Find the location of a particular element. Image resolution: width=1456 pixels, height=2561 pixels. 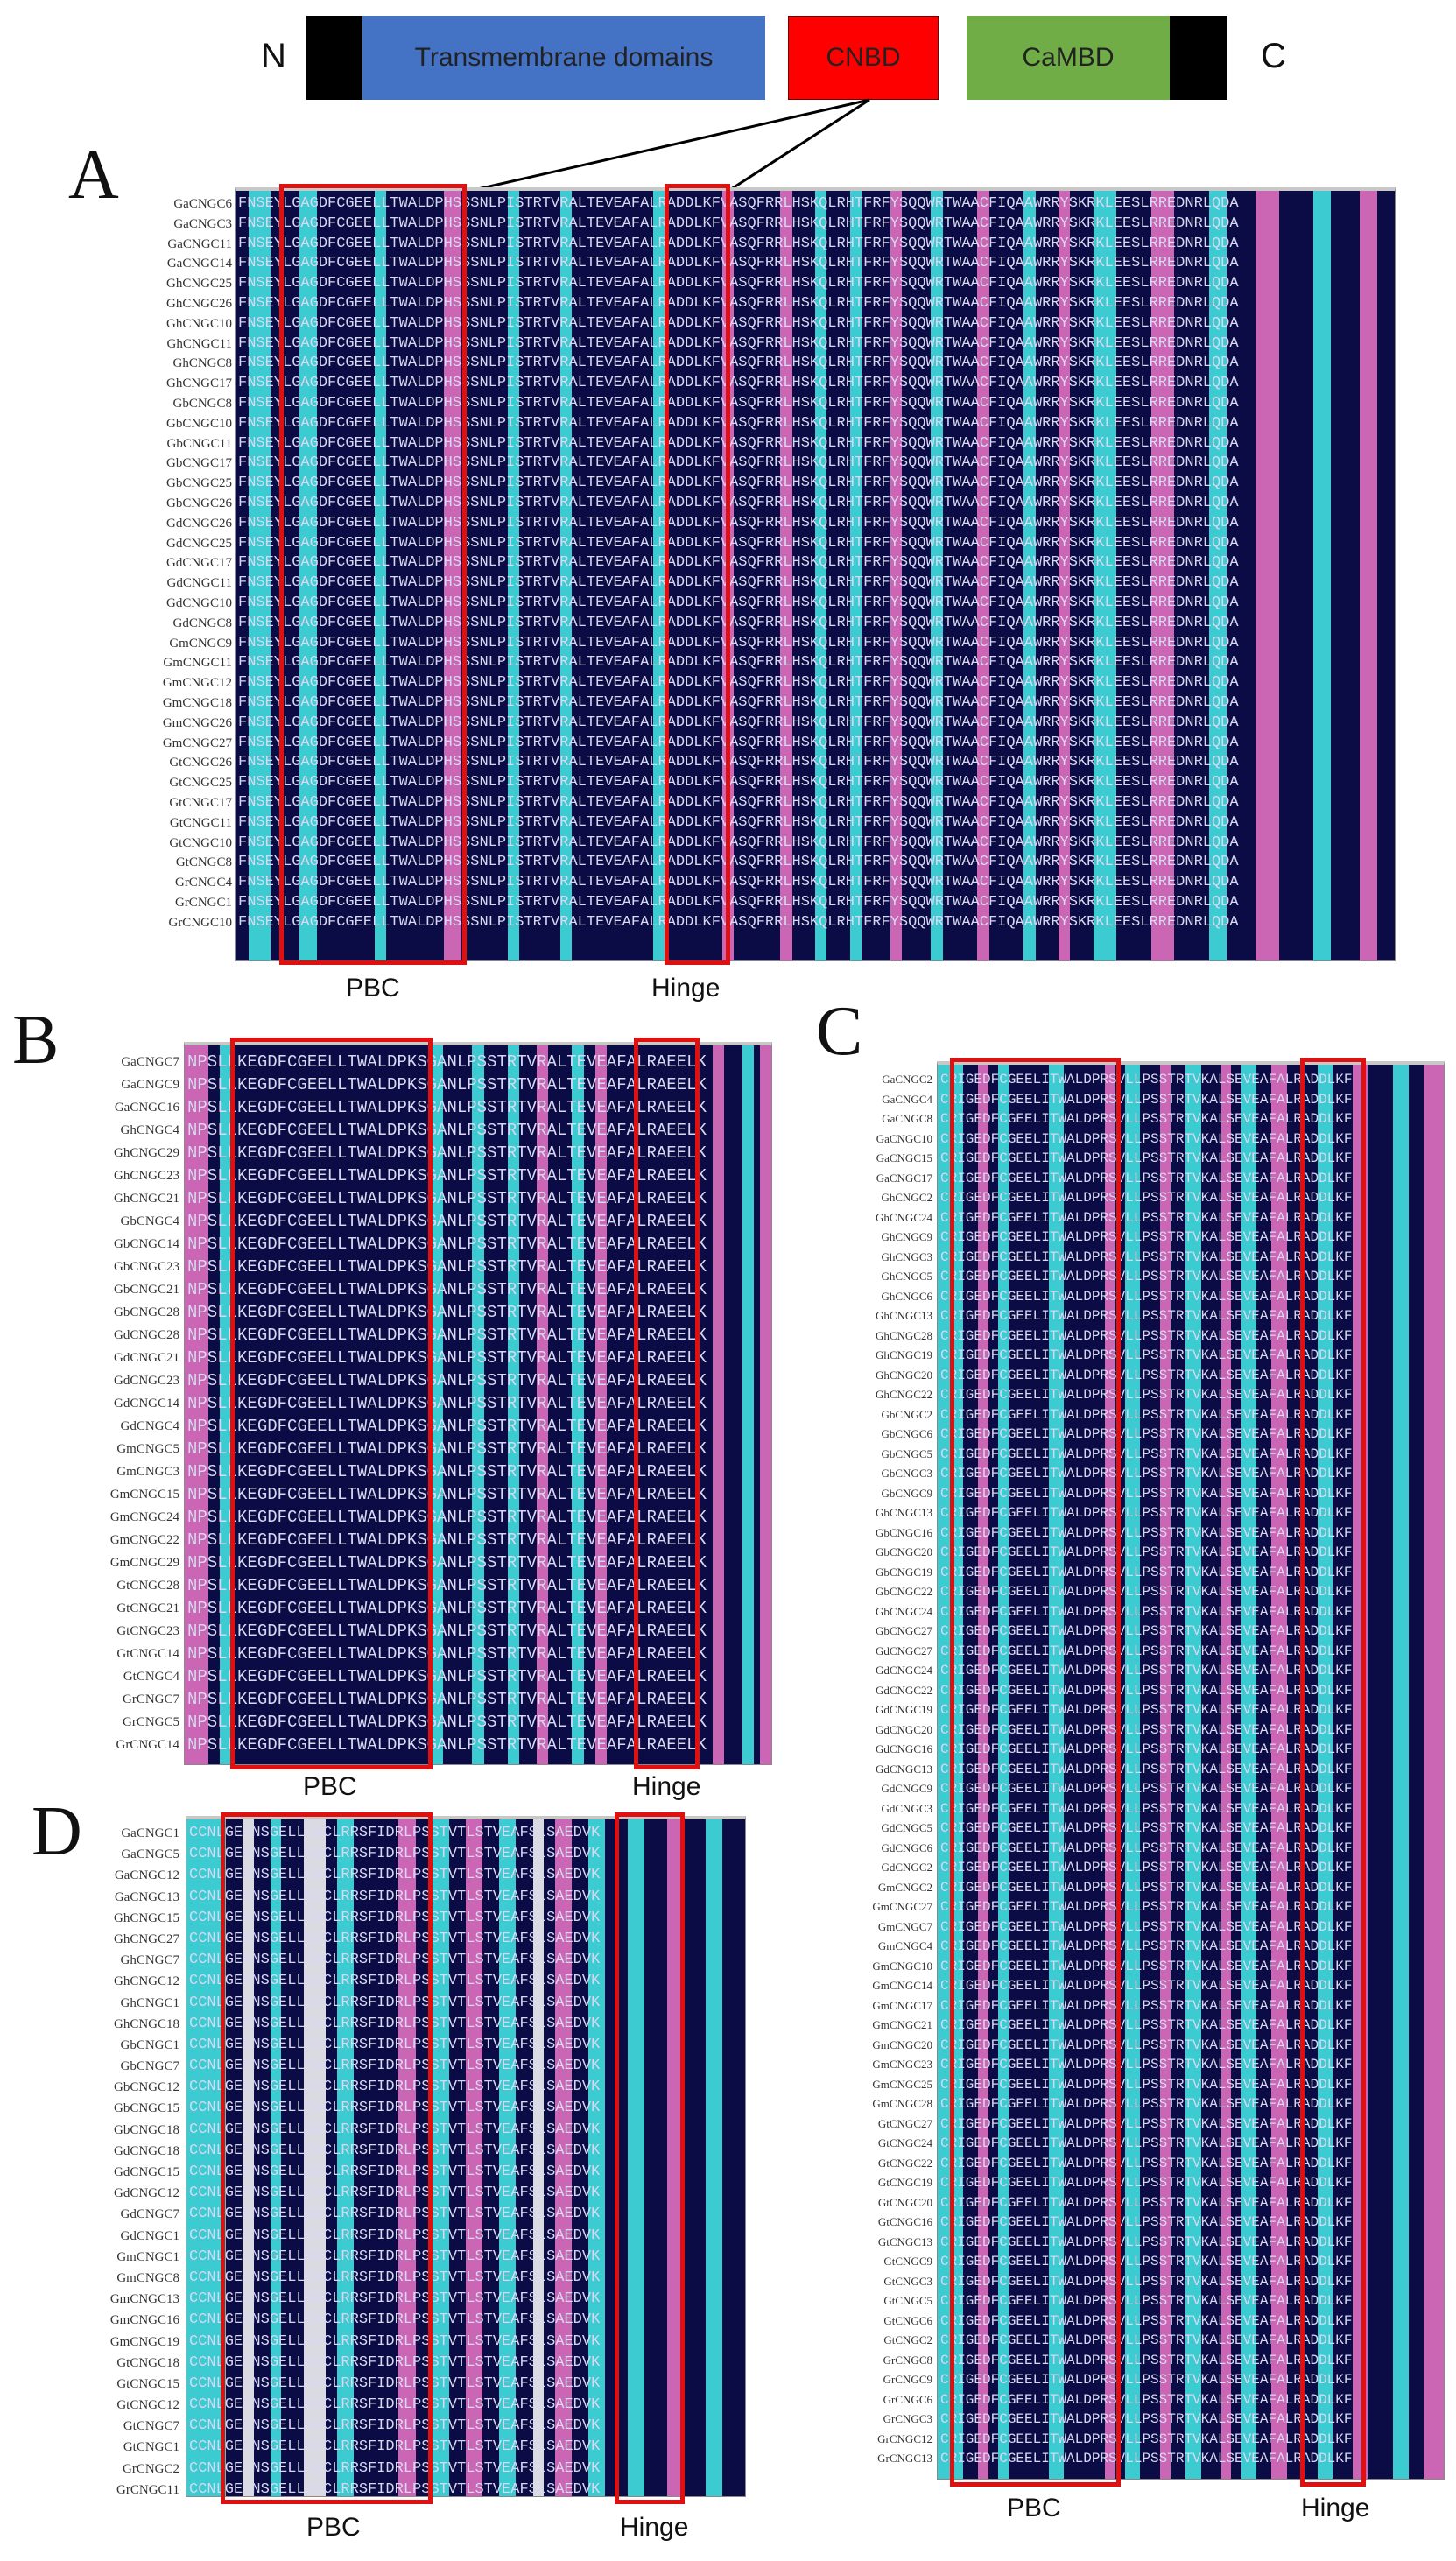

gene-label: GbCNGC4 is located at coordinates (149, 1221).